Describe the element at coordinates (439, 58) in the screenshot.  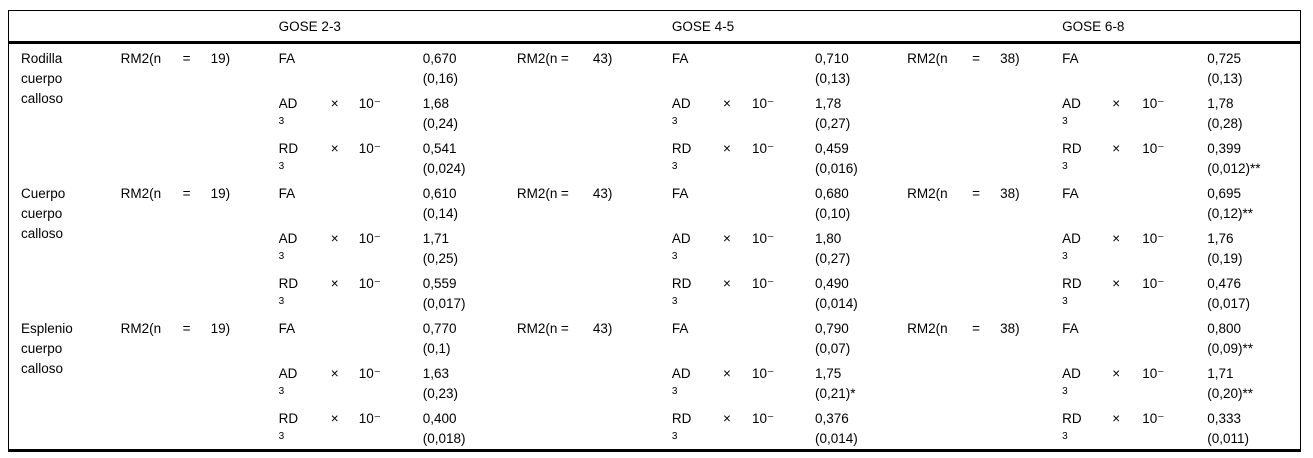
I see `metric-value: 0,670` at that location.